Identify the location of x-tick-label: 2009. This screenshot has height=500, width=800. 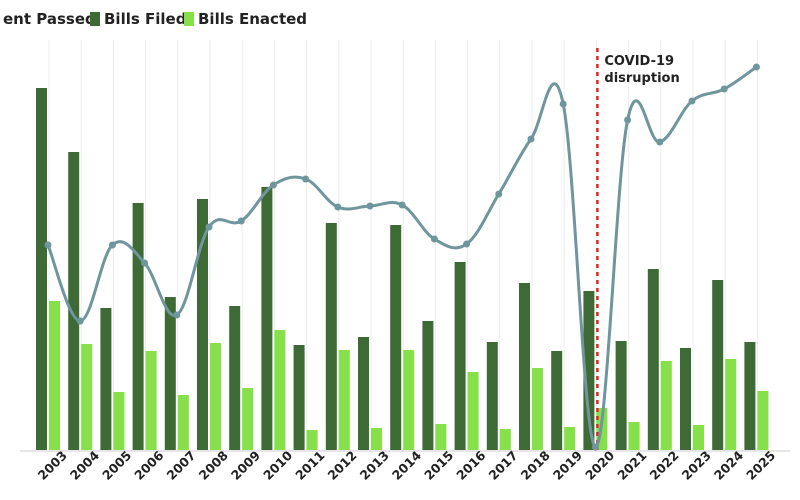
(245, 465).